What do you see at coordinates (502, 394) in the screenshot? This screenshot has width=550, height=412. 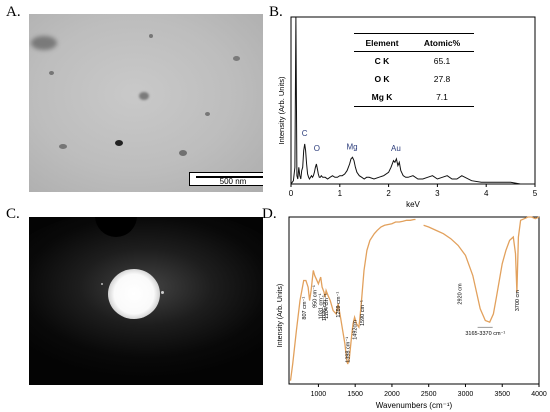 I see `x-tick-label: 3500` at bounding box center [502, 394].